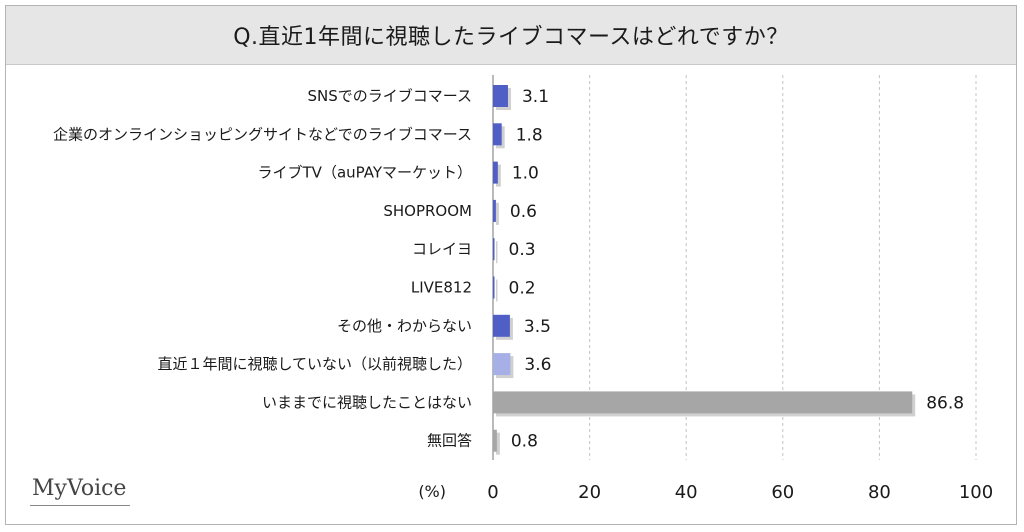 The width and height of the screenshot is (1024, 532). What do you see at coordinates (523, 212) in the screenshot?
I see `value-label: 0.6` at bounding box center [523, 212].